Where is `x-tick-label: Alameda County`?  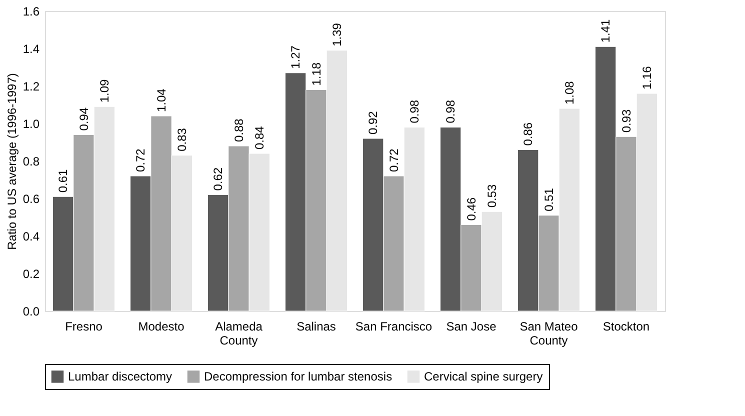 x-tick-label: Alameda County is located at coordinates (239, 334).